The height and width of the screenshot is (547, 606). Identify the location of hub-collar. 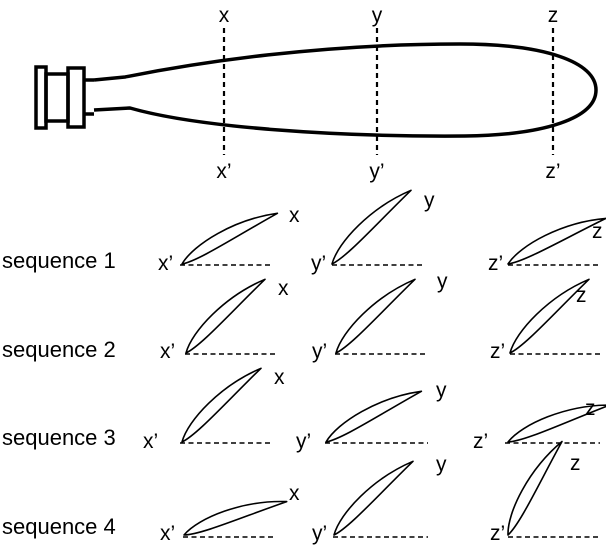
(57, 97).